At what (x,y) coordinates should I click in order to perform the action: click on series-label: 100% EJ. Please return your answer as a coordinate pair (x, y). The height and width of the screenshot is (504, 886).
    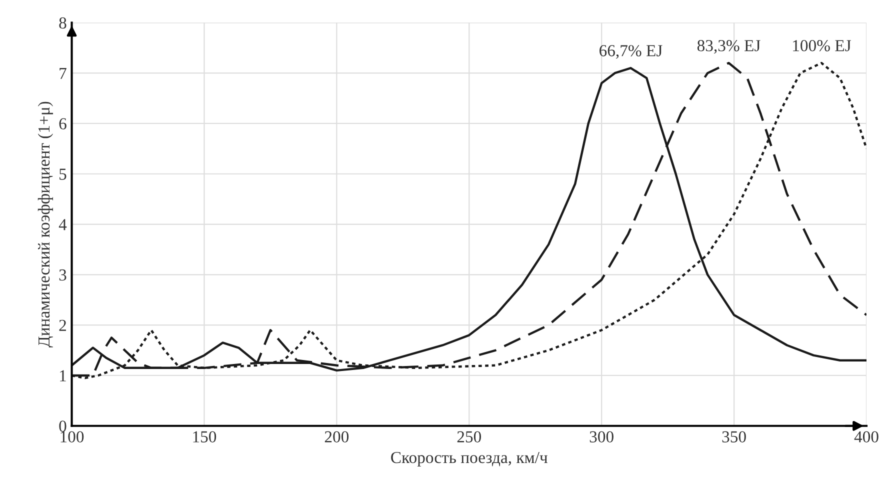
    Looking at the image, I should click on (822, 46).